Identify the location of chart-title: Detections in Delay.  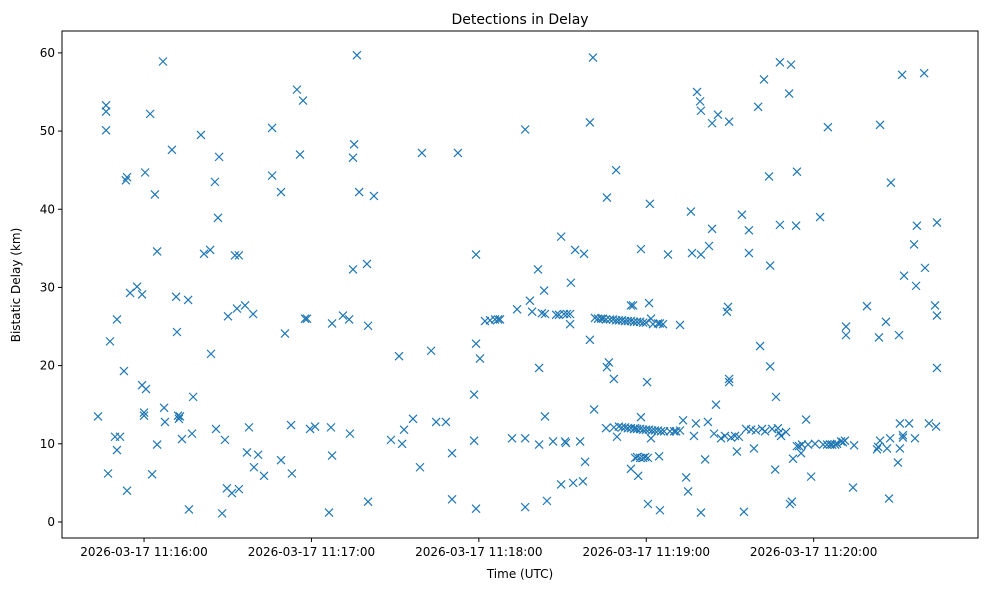
(519, 20).